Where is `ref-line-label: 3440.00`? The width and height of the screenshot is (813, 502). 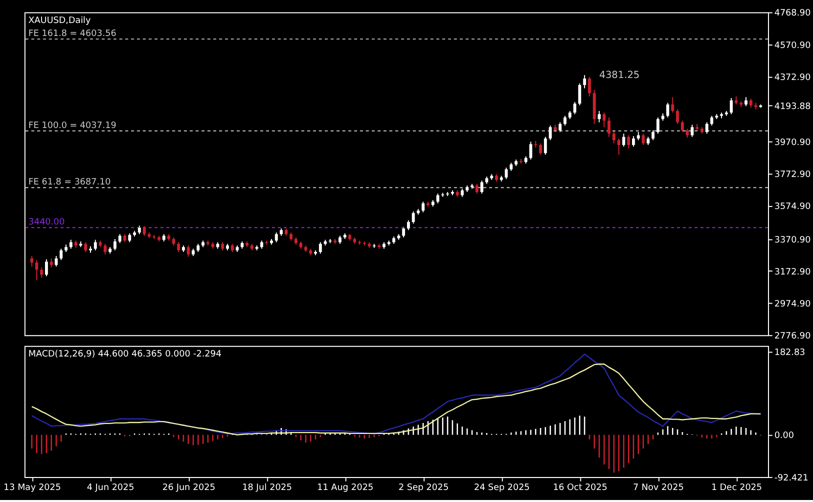 ref-line-label: 3440.00 is located at coordinates (47, 223).